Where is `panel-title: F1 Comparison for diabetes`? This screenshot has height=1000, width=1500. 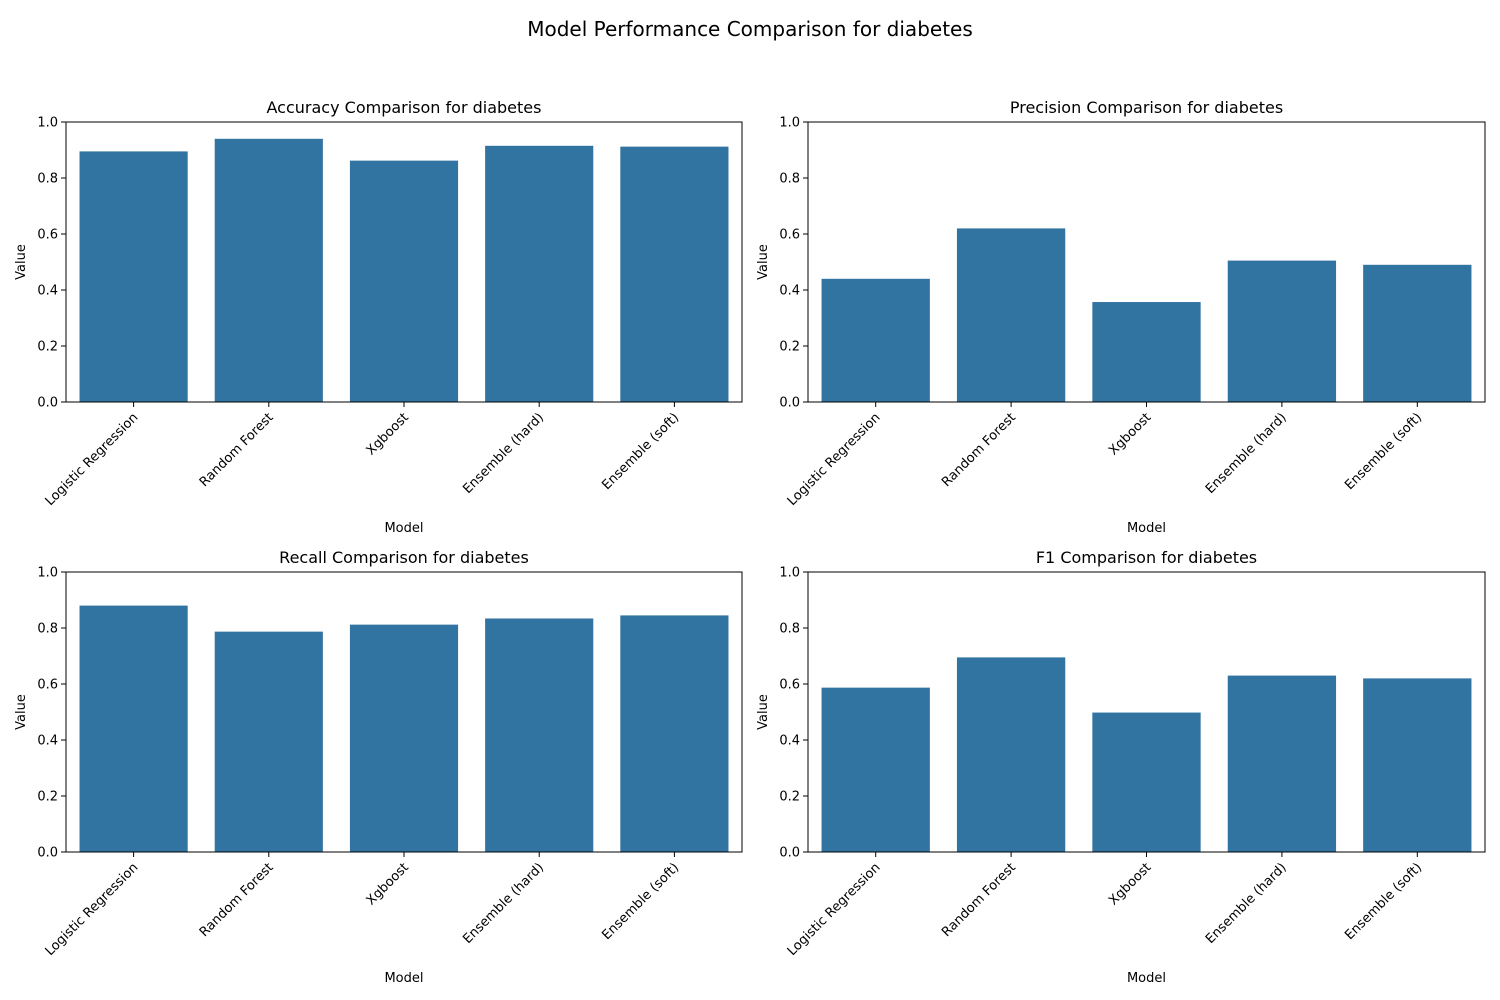
panel-title: F1 Comparison for diabetes is located at coordinates (1146, 557).